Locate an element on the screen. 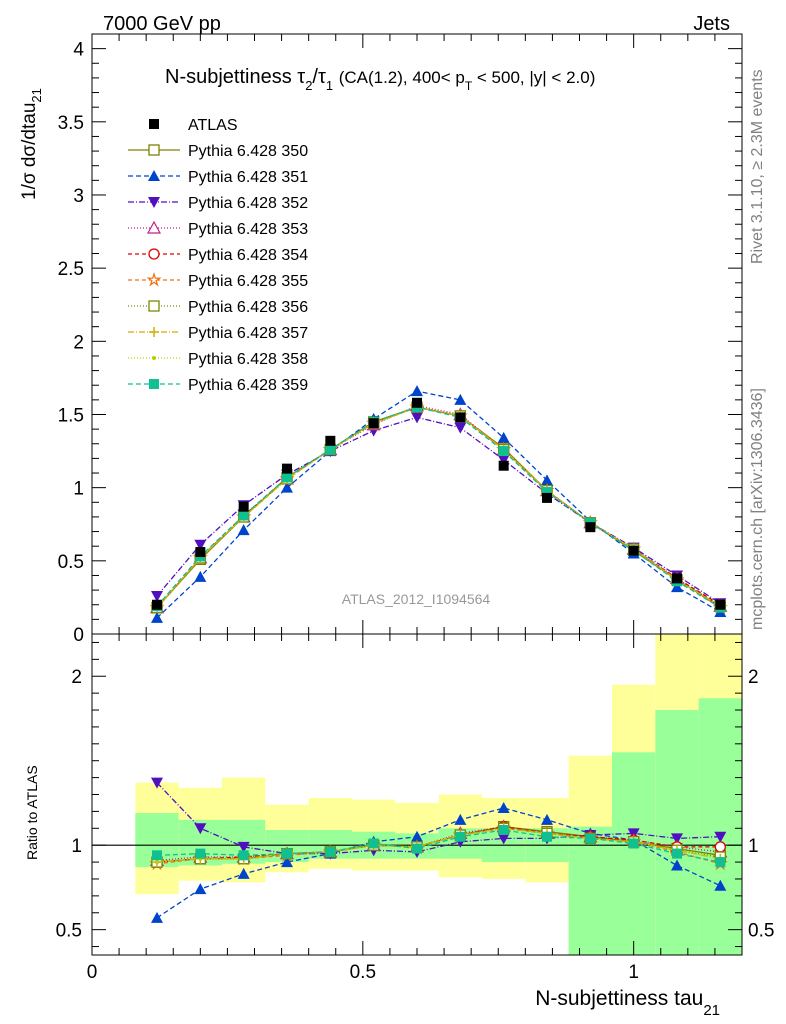 The width and height of the screenshot is (786, 1024). main-y-tick-label: 1 is located at coordinates (78, 489).